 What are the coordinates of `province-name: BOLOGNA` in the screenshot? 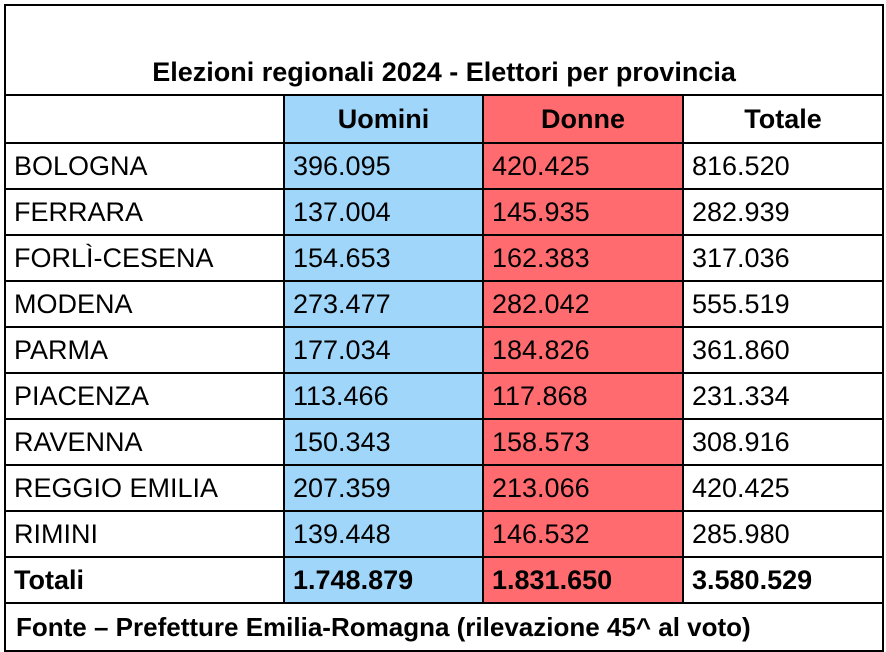 It's located at (144, 166).